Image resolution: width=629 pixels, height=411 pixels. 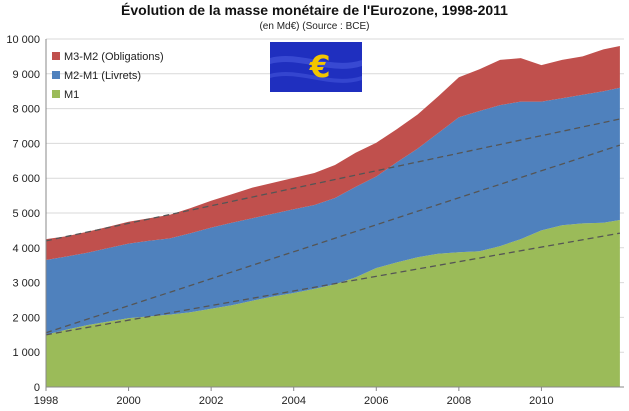 I want to click on y-tick-label: 3 000, so click(x=26, y=284).